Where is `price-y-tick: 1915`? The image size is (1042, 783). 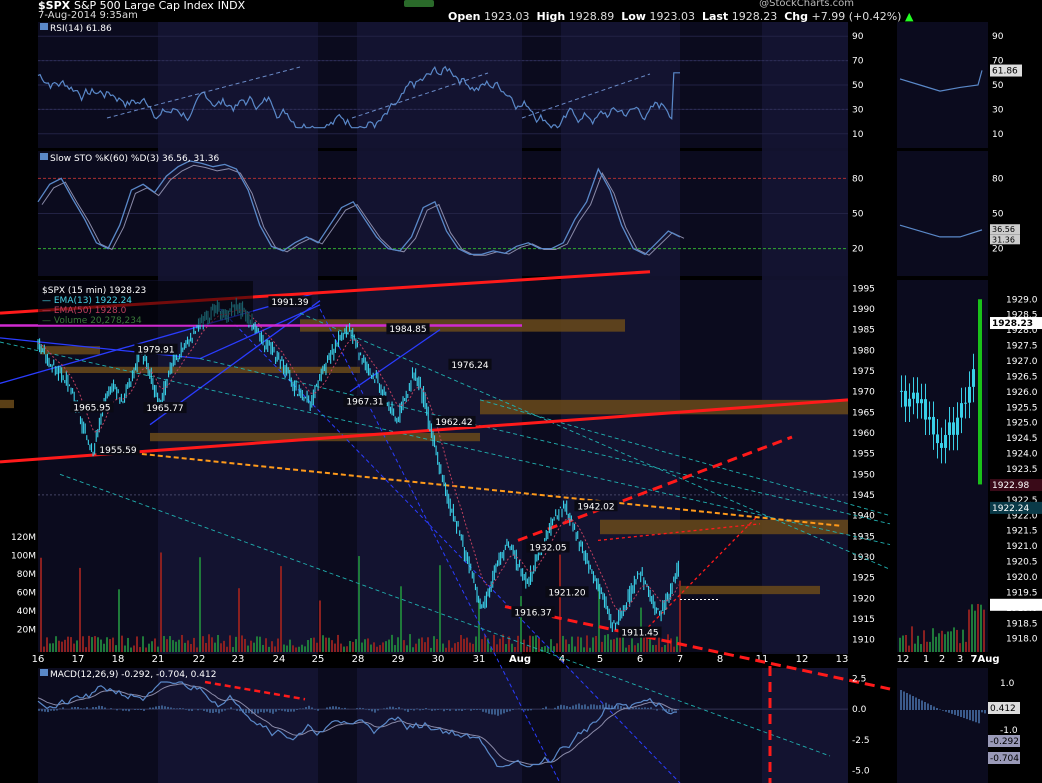 price-y-tick: 1915 is located at coordinates (863, 620).